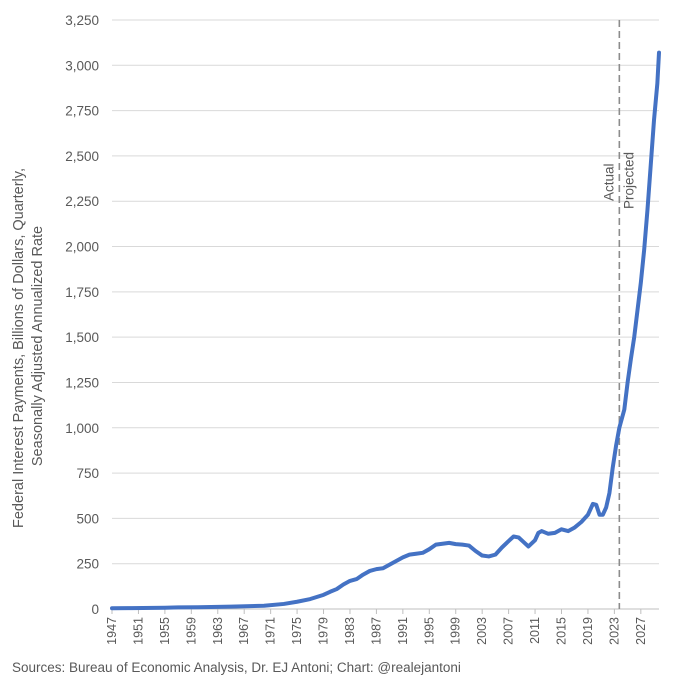 The height and width of the screenshot is (680, 680). What do you see at coordinates (244, 631) in the screenshot?
I see `x-tick-label: 1967` at bounding box center [244, 631].